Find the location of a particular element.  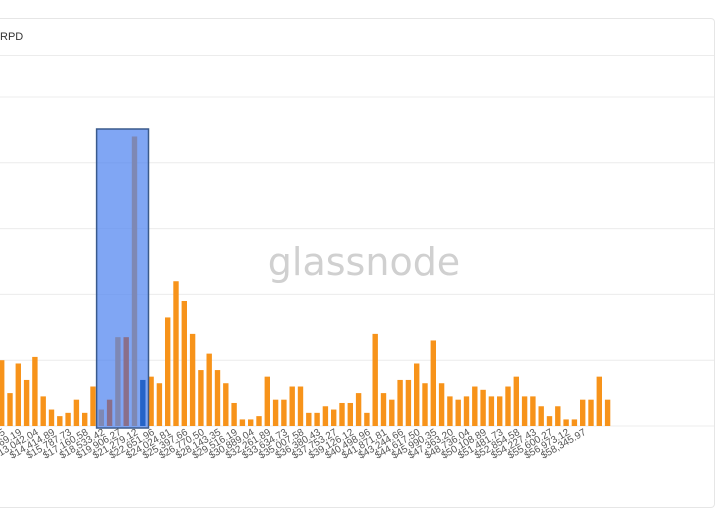

metric-label: RPD is located at coordinates (12, 37).